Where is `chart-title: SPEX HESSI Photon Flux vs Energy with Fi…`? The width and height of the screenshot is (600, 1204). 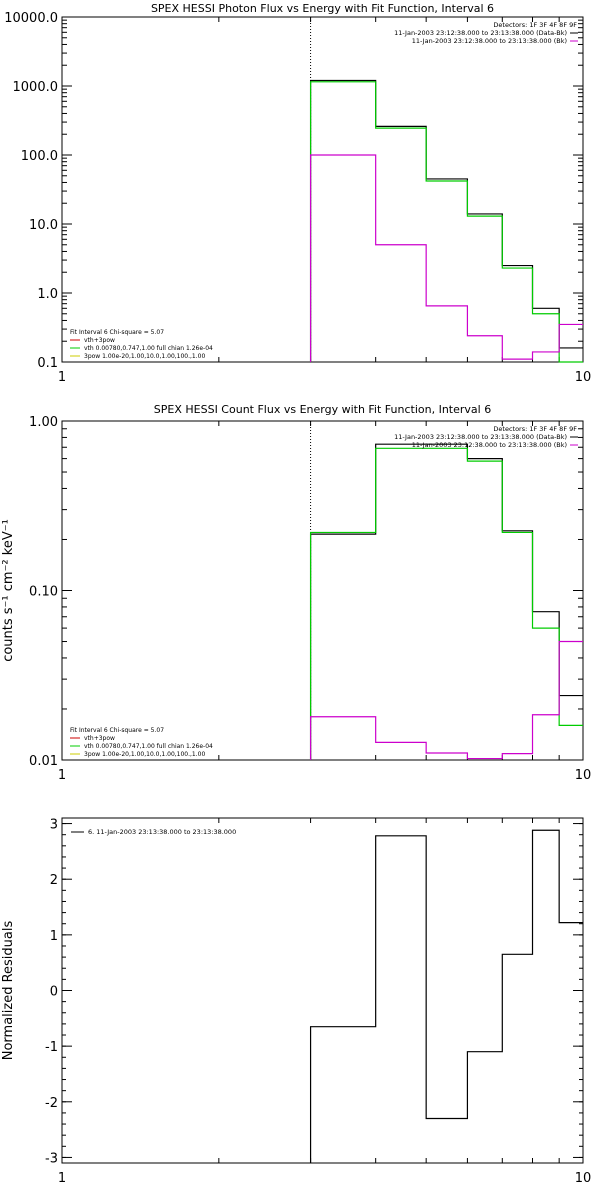 chart-title: SPEX HESSI Photon Flux vs Energy with Fi… is located at coordinates (322, 8).